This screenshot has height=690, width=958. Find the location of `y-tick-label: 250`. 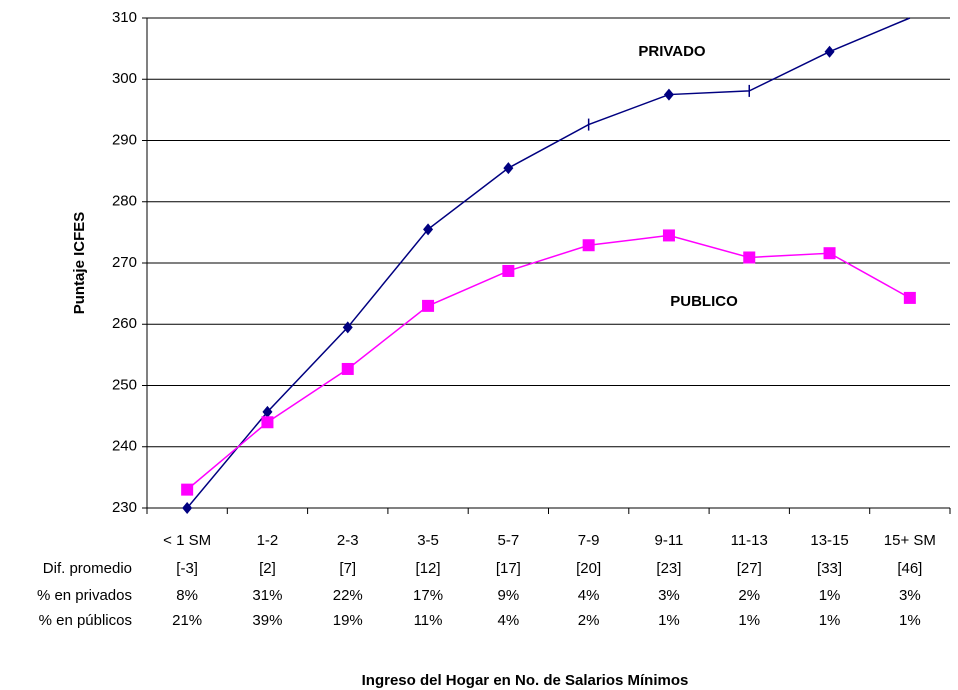

y-tick-label: 250 is located at coordinates (124, 384).